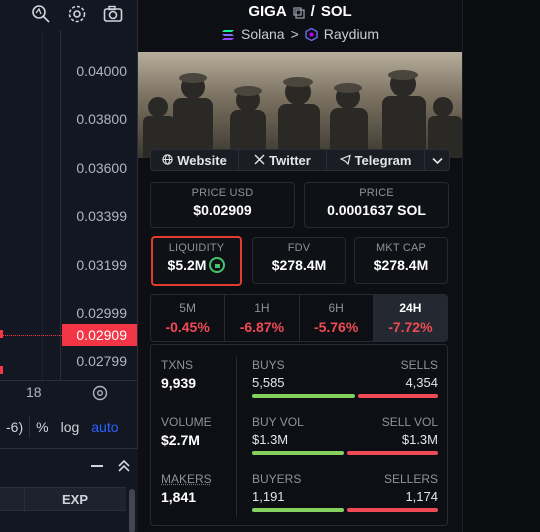 This screenshot has height=532, width=540. I want to click on makers-value: 1,841, so click(186, 497).